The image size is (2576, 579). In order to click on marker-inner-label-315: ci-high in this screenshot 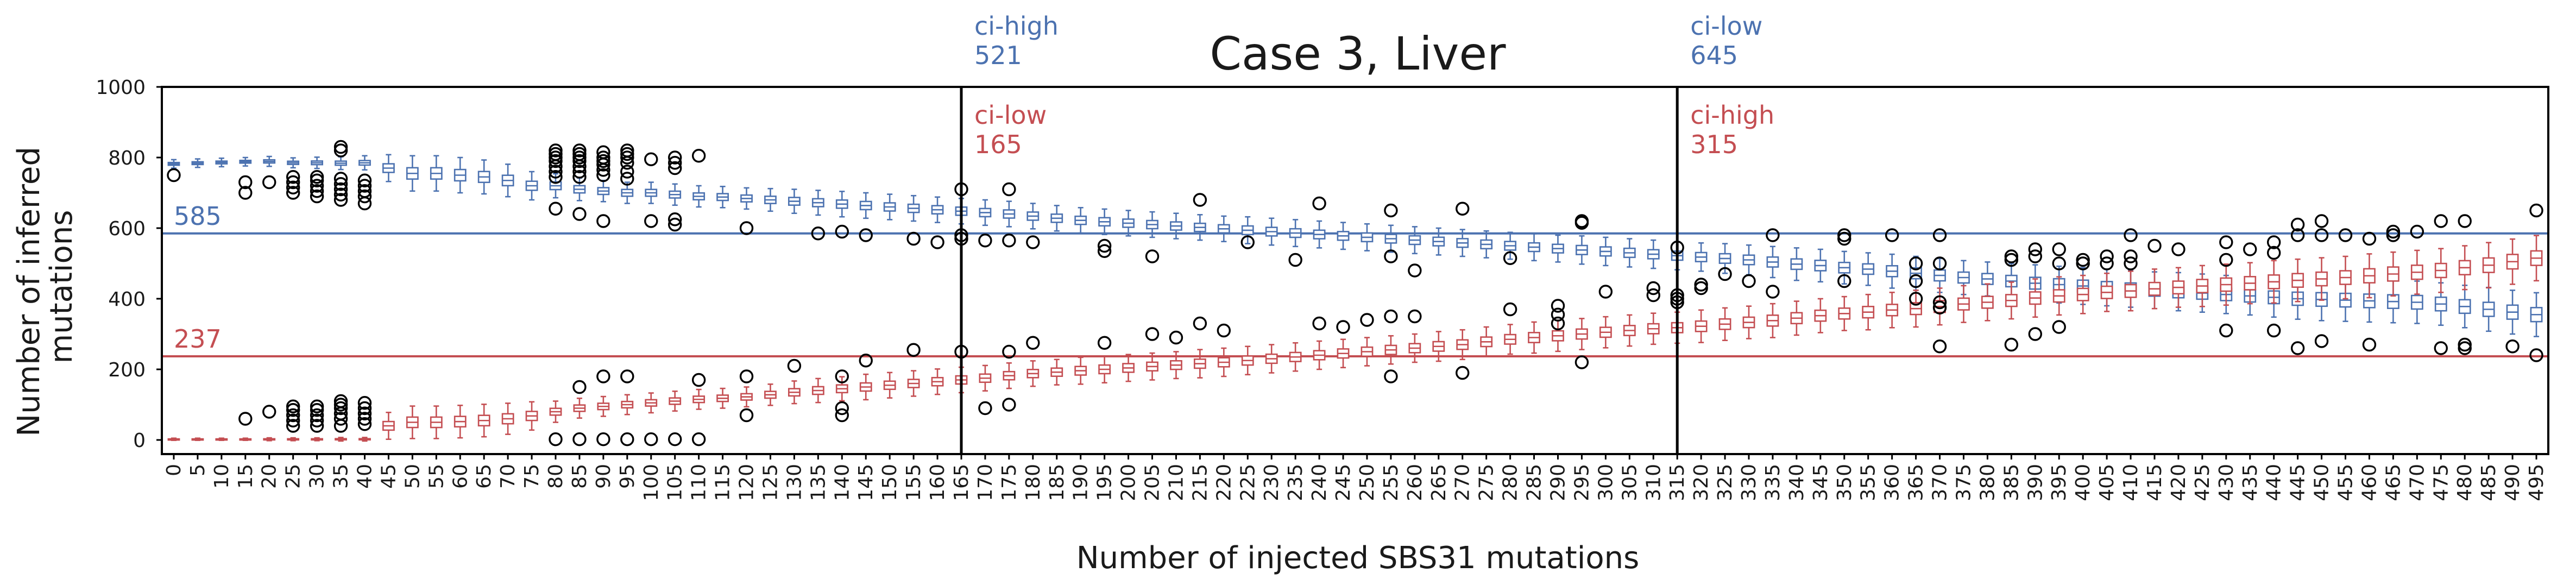, I will do `click(1732, 115)`.